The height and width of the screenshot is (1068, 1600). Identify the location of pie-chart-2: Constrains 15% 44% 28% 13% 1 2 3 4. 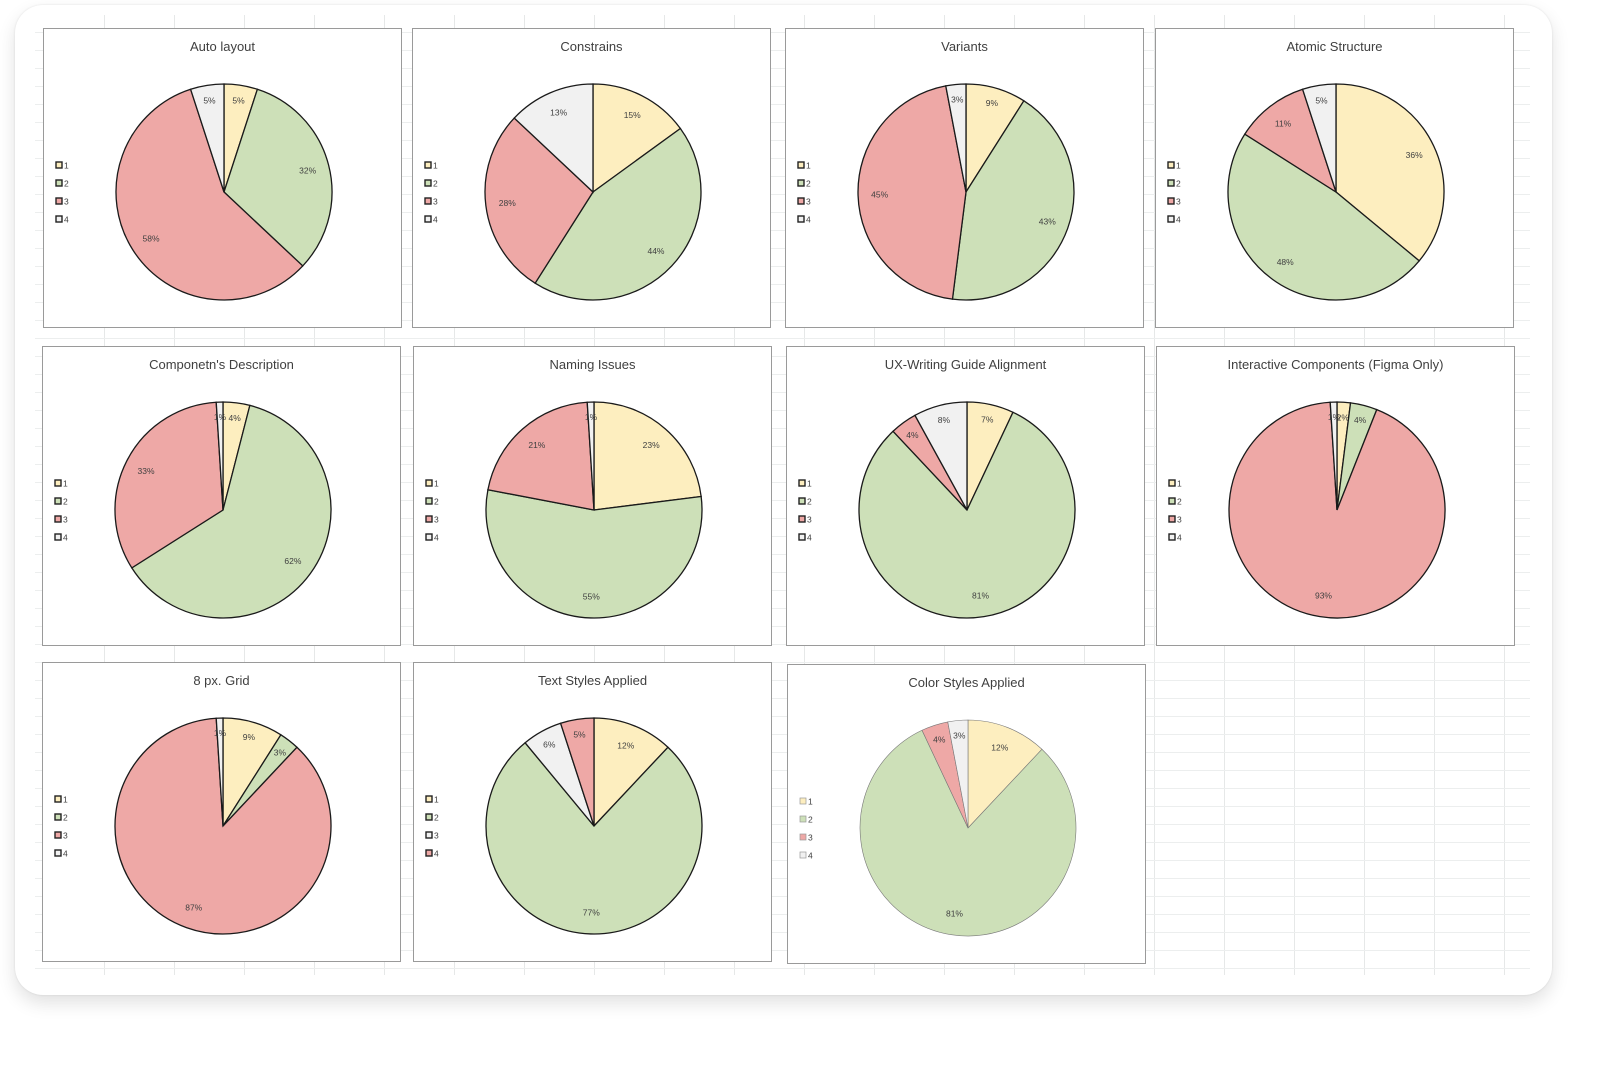
(591, 178).